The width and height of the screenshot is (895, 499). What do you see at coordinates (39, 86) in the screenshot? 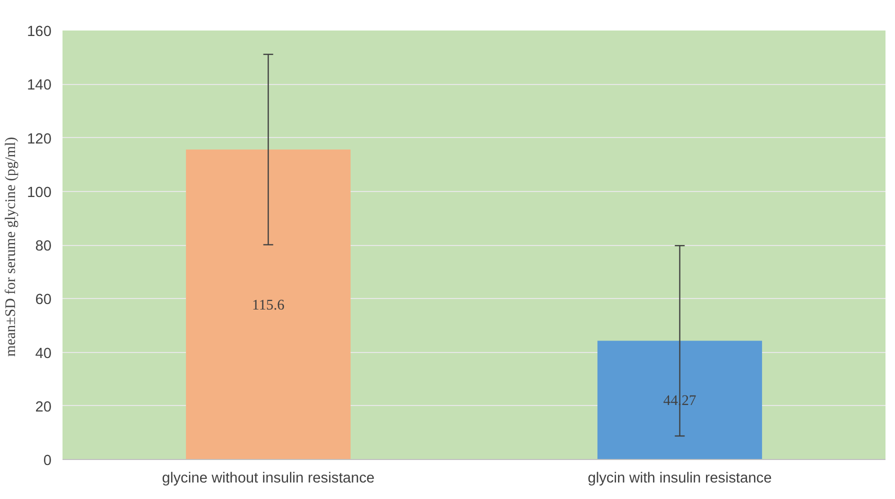
I see `y-tick-label: 140` at bounding box center [39, 86].